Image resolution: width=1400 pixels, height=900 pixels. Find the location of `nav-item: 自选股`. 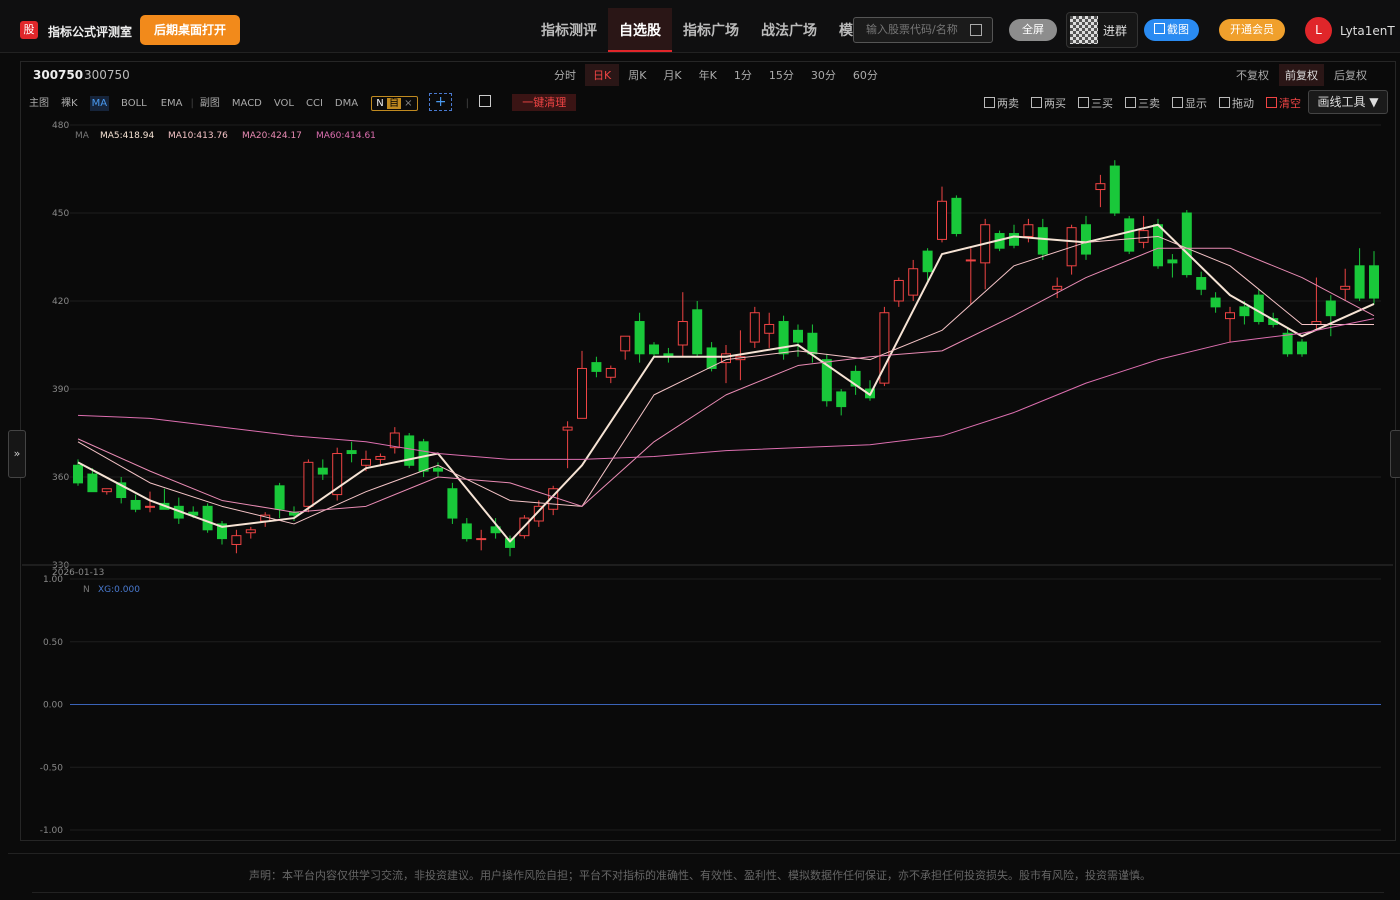

nav-item: 自选股 is located at coordinates (640, 30).